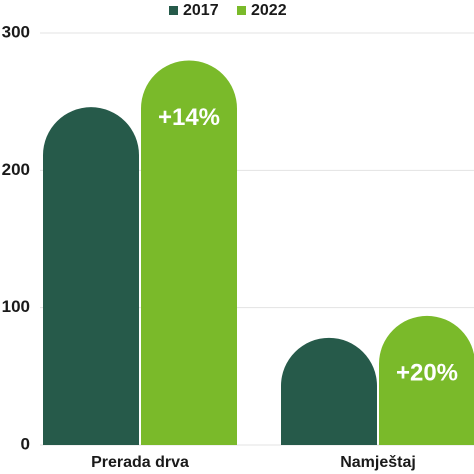 Image resolution: width=474 pixels, height=474 pixels. I want to click on annotation: +14%, so click(189, 117).